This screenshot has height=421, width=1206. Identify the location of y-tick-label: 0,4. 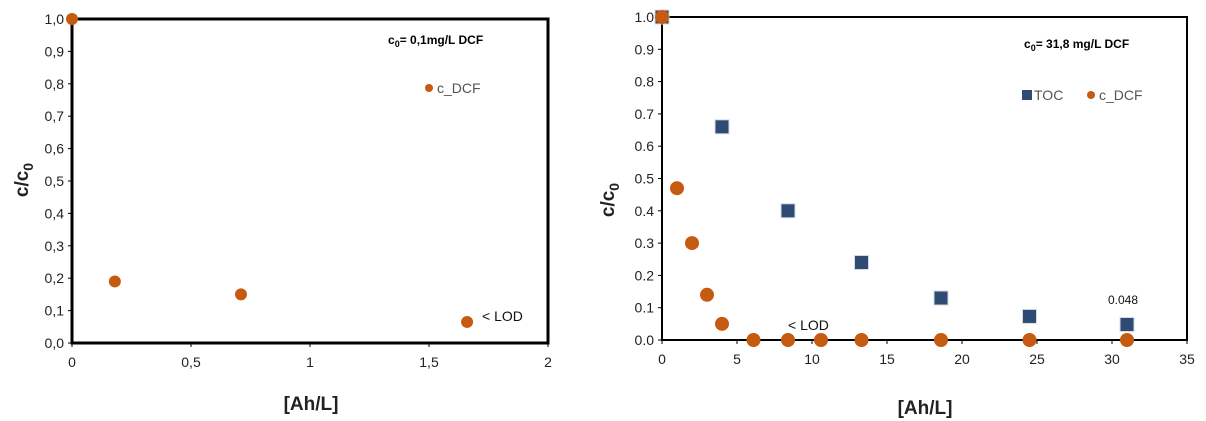
(55, 213).